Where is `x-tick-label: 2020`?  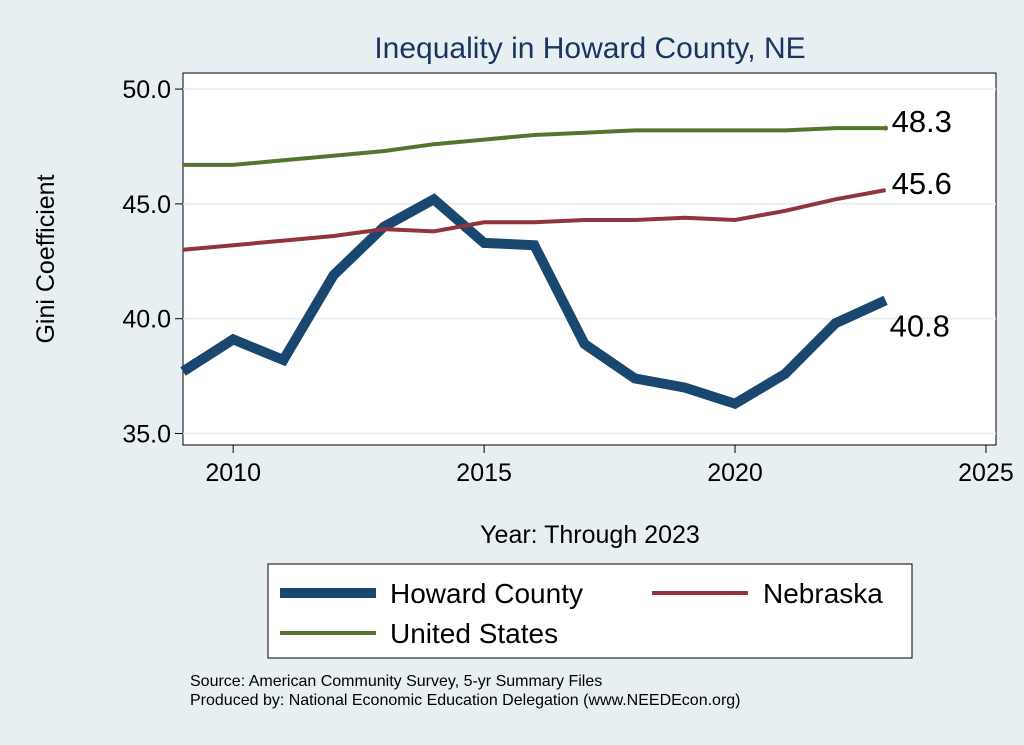
x-tick-label: 2020 is located at coordinates (735, 473).